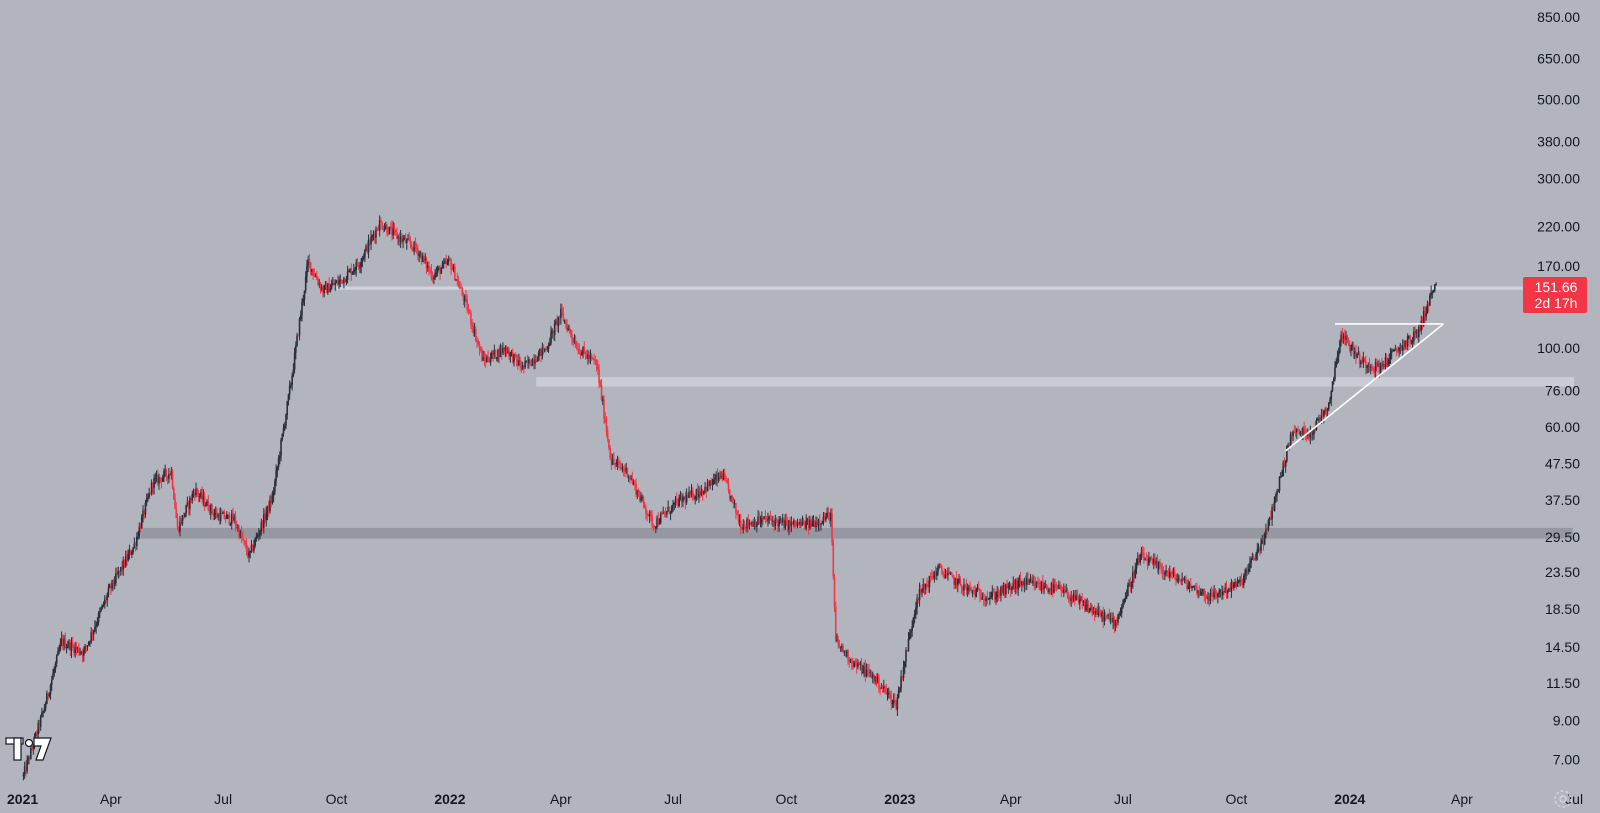 The width and height of the screenshot is (1600, 813). I want to click on y-tick-label: 47.50, so click(1562, 463).